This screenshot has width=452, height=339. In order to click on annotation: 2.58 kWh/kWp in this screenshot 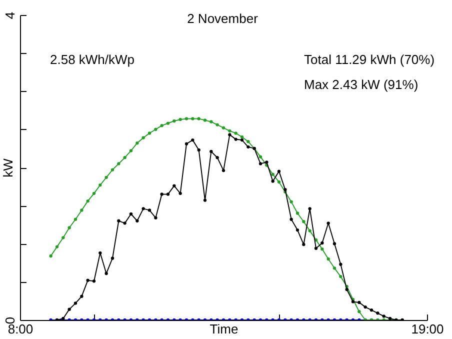, I will do `click(92, 59)`.